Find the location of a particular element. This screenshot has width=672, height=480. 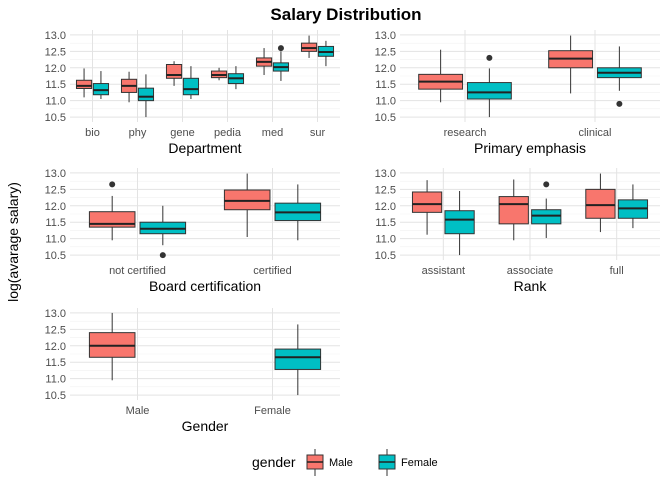

legend-item-female: Female is located at coordinates (408, 462).